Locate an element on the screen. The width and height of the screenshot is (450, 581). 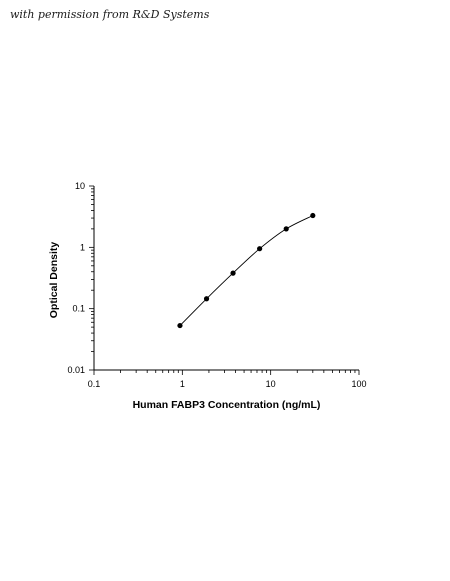
x-tick-label: 100 is located at coordinates (358, 384).